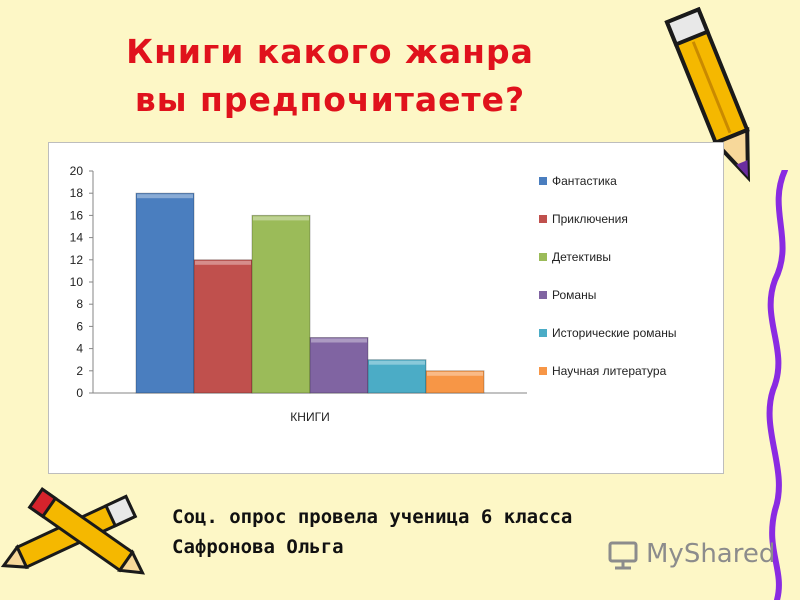  Describe the element at coordinates (309, 417) in the screenshot. I see `x-axis-label: КНИГИ` at that location.